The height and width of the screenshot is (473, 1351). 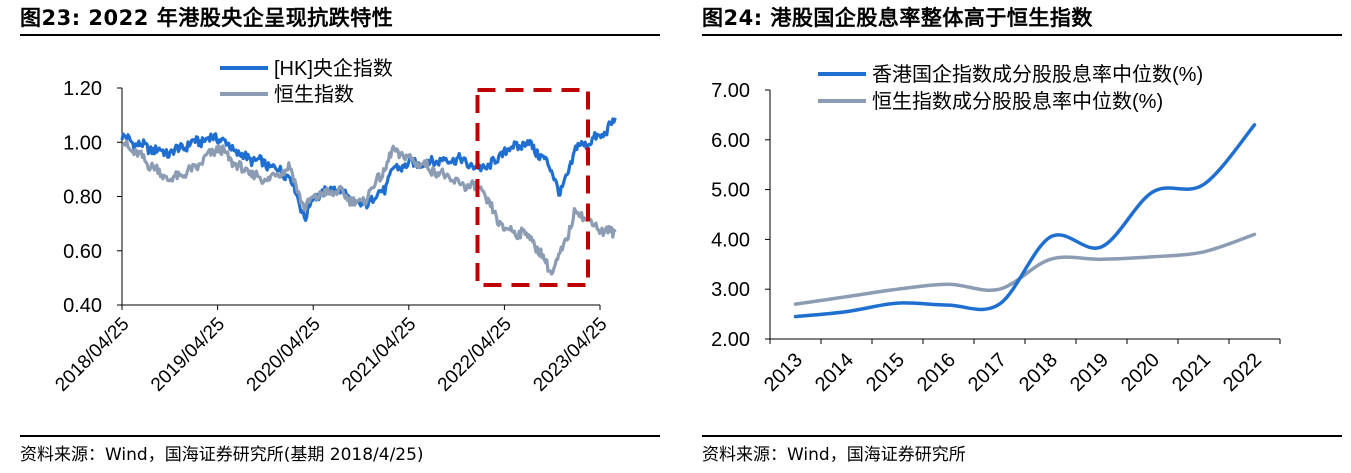 What do you see at coordinates (570, 355) in the screenshot?
I see `x-tick-label: 2023/04/25` at bounding box center [570, 355].